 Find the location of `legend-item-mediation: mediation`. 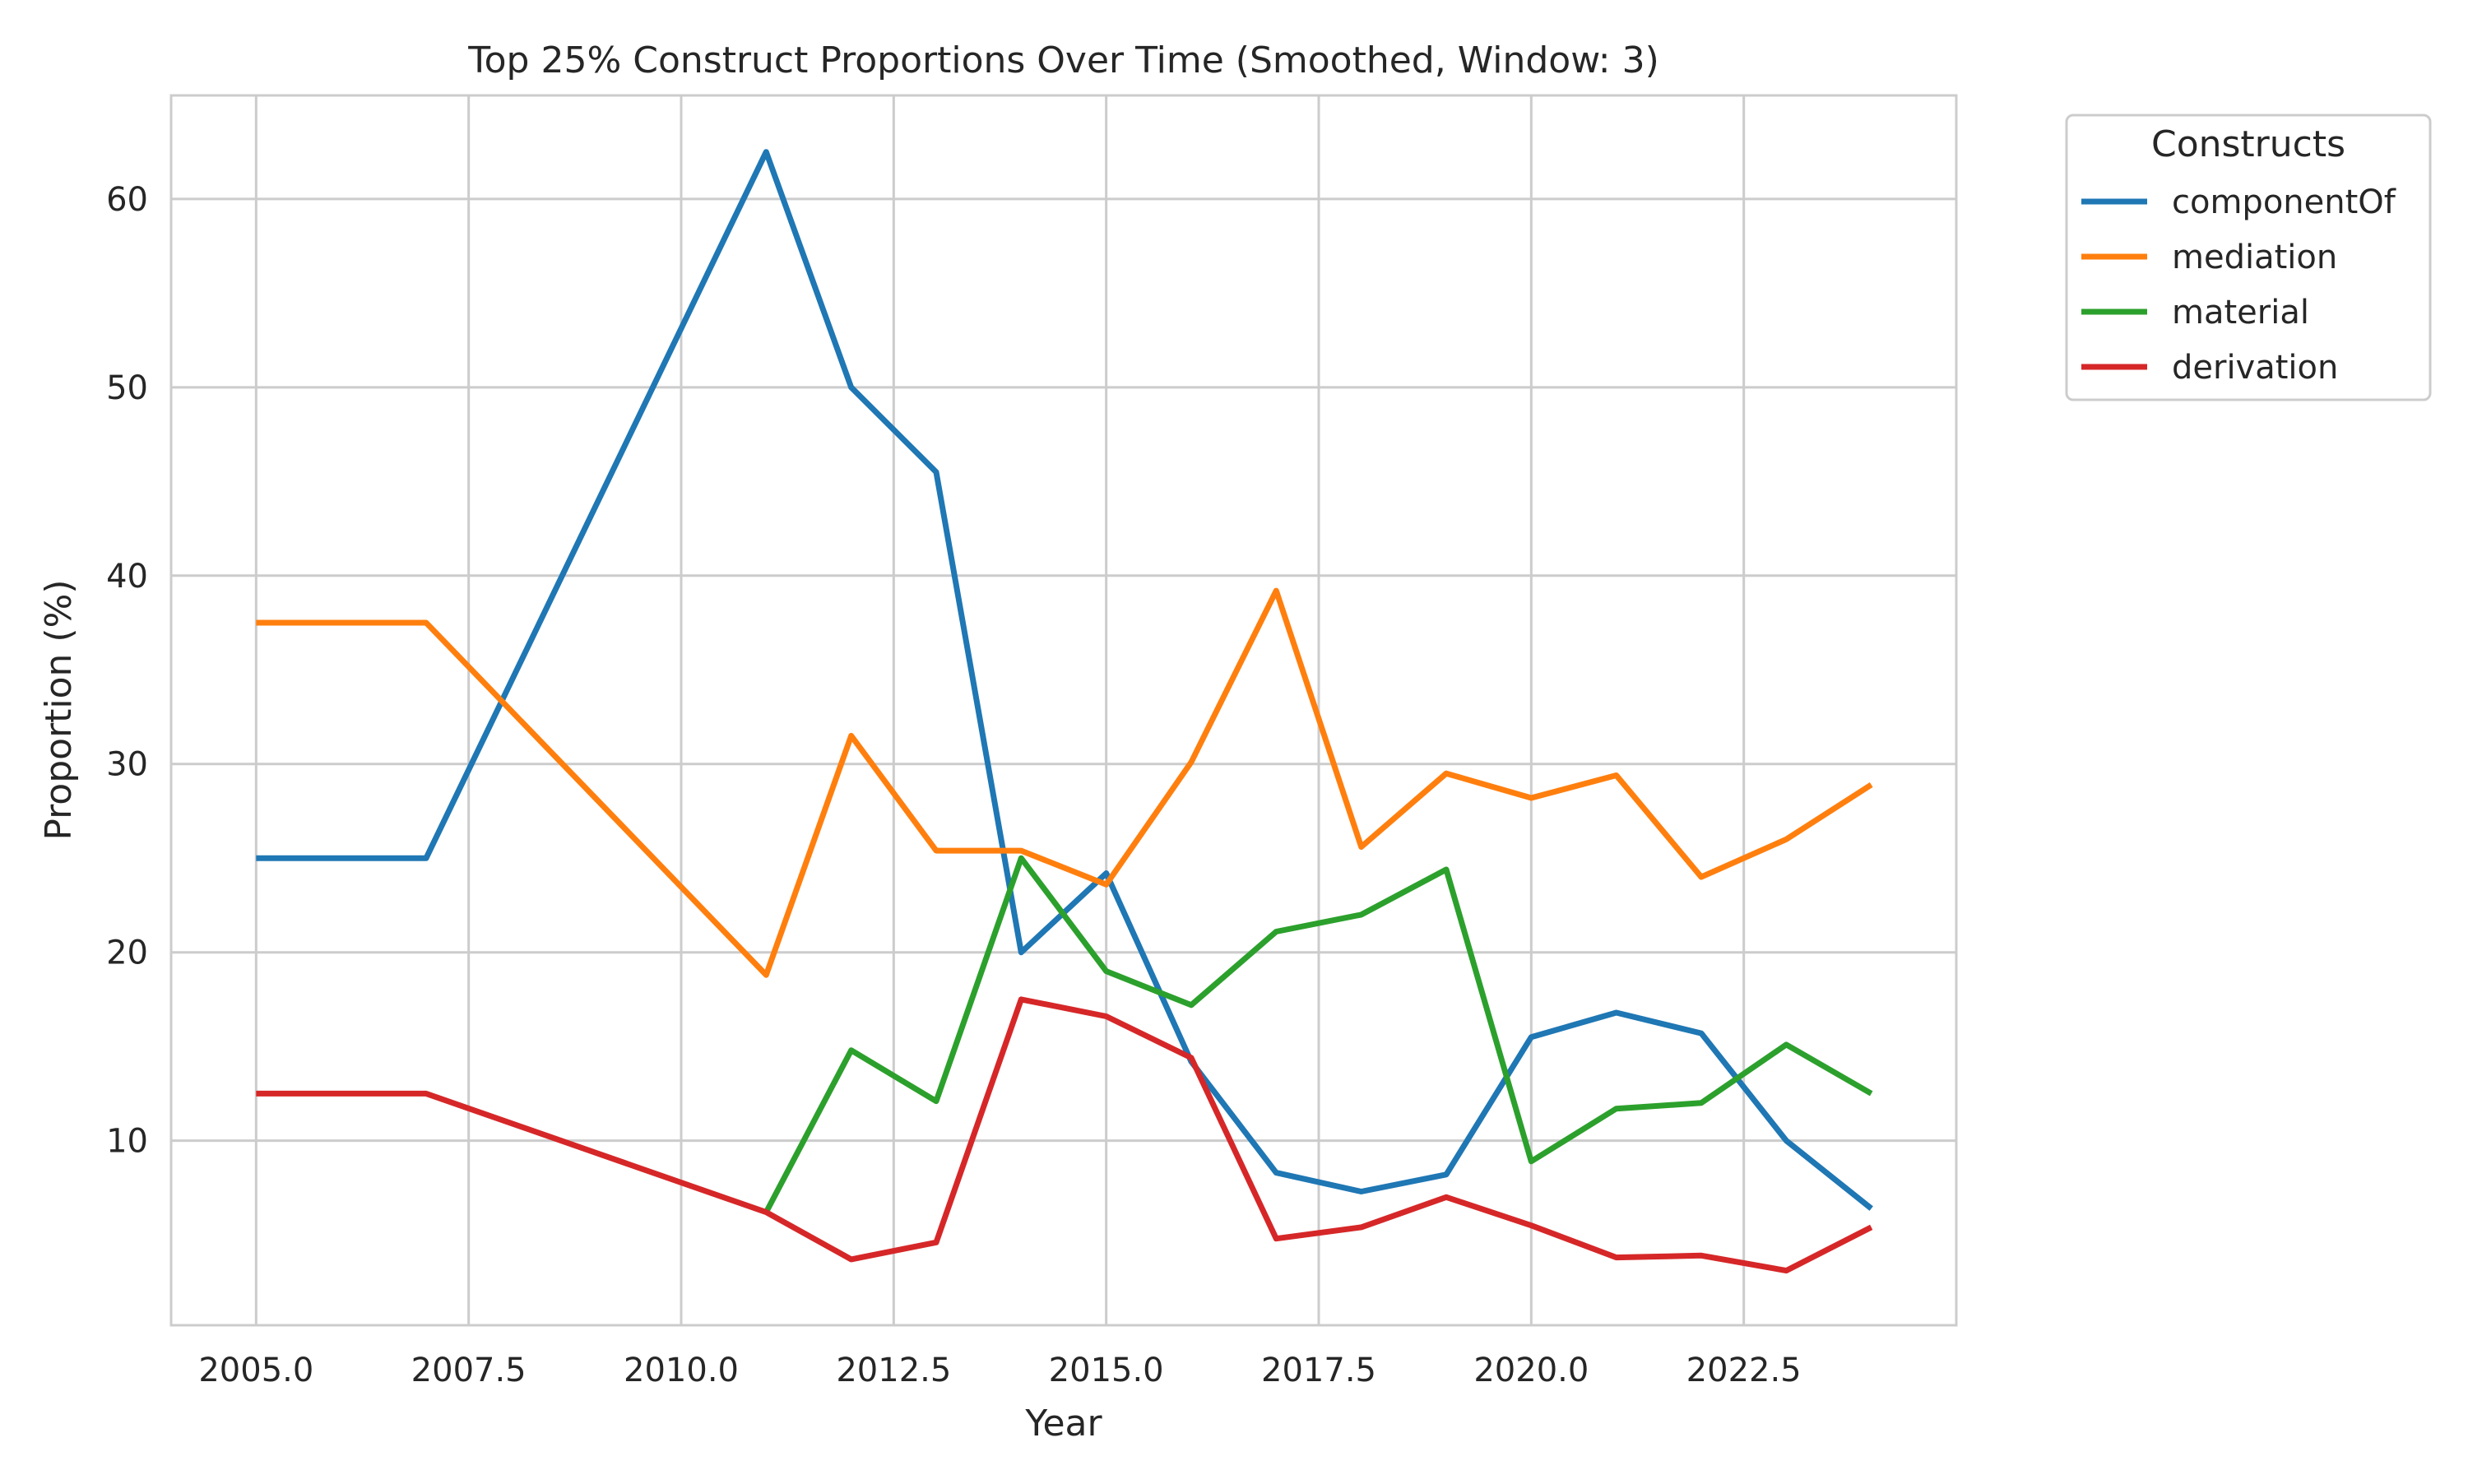

legend-item-mediation: mediation is located at coordinates (2209, 257).